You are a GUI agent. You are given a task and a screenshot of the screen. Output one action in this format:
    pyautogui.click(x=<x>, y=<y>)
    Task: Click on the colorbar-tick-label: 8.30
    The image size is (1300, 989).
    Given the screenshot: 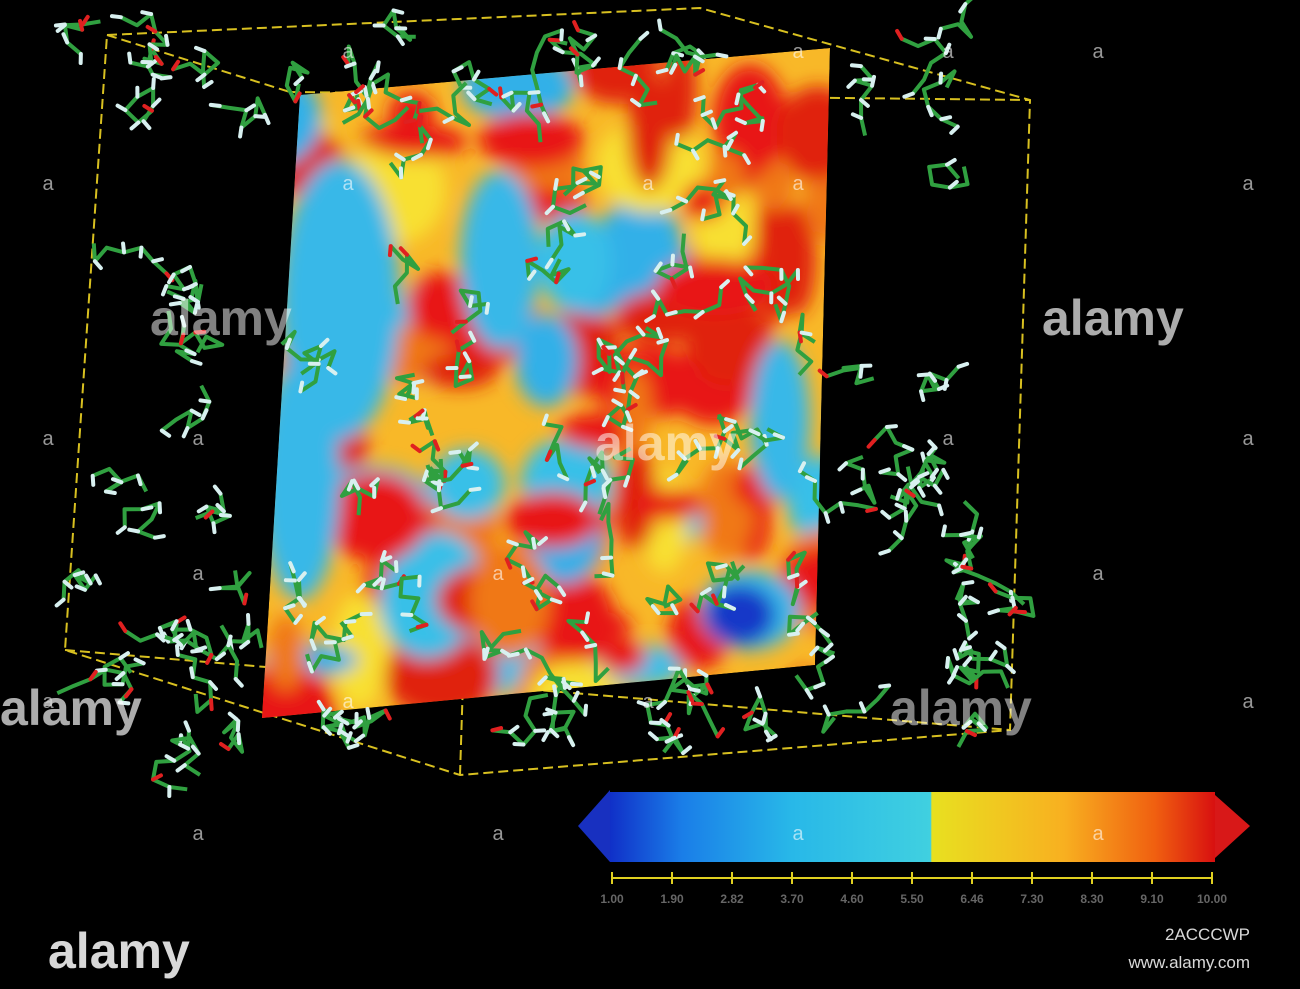 What is the action you would take?
    pyautogui.click(x=1092, y=899)
    